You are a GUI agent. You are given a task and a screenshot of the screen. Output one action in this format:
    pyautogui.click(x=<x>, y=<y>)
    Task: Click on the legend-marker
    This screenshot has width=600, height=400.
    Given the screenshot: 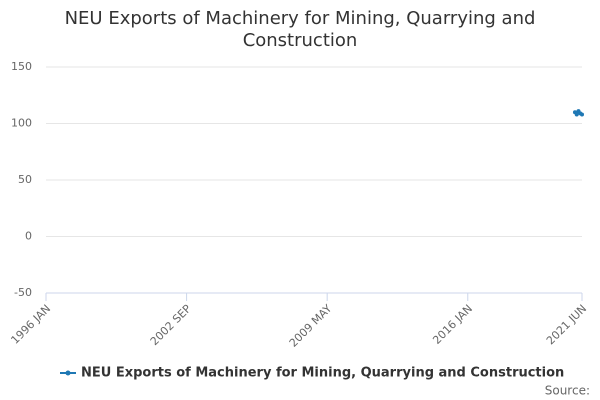 What is the action you would take?
    pyautogui.click(x=68, y=373)
    